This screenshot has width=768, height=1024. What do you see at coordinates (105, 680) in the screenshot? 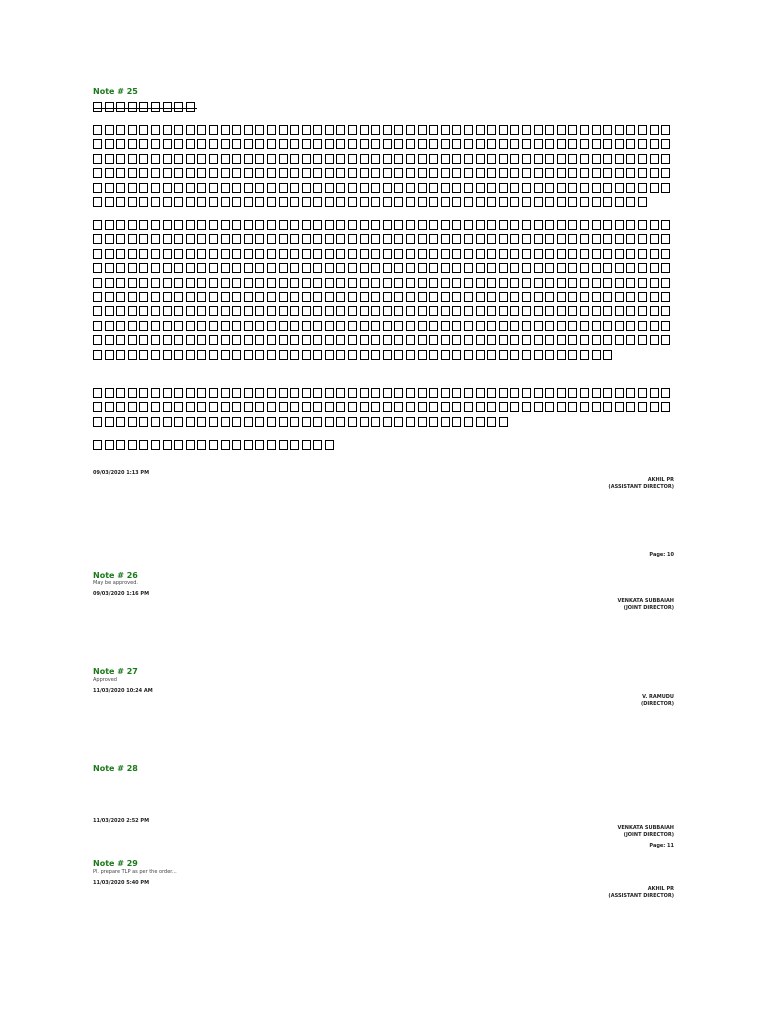
I see `note-text: Approved` at bounding box center [105, 680].